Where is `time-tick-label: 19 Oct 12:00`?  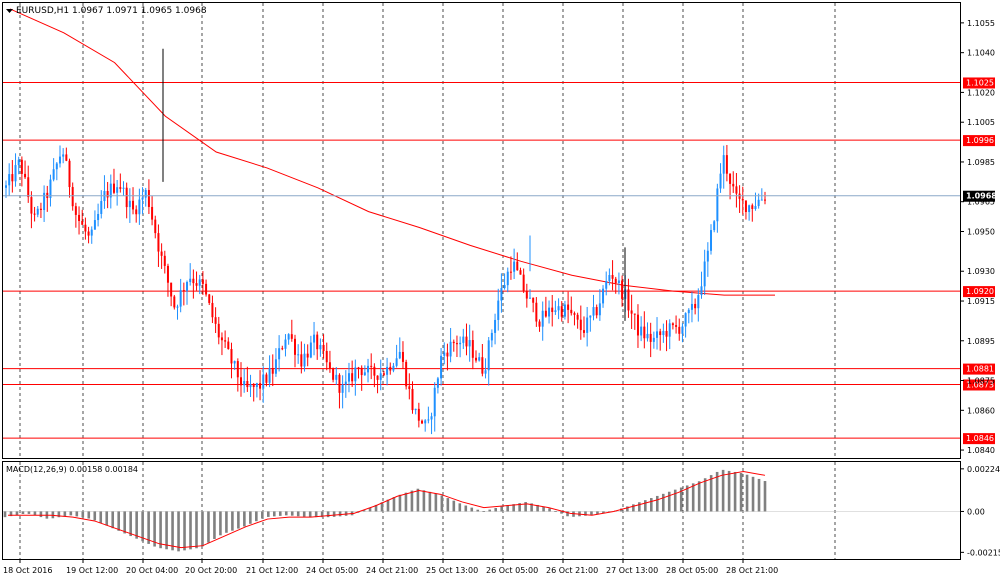 time-tick-label: 19 Oct 12:00 is located at coordinates (92, 570).